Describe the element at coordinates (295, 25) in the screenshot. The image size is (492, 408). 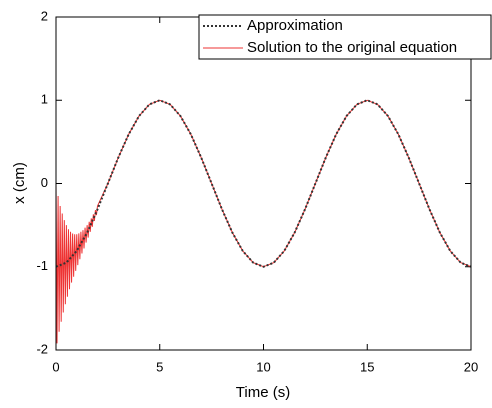
I see `legend-label: Approximation` at that location.